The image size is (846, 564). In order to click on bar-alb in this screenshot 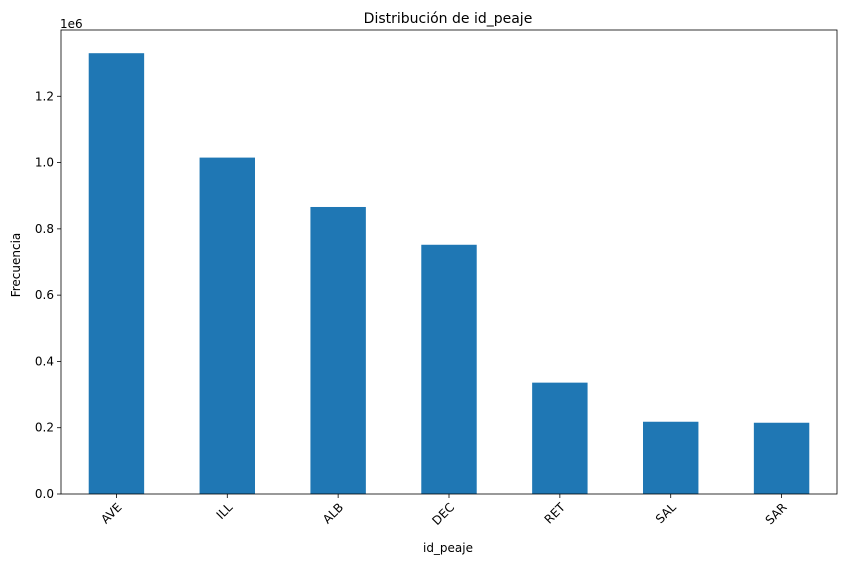, I will do `click(338, 350)`.